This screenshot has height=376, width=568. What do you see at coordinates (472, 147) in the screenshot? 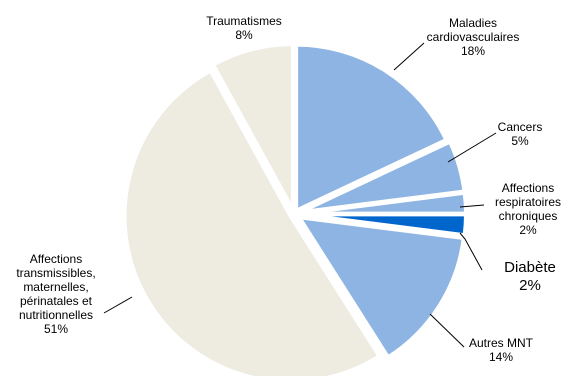
I see `leader-line-cancers` at bounding box center [472, 147].